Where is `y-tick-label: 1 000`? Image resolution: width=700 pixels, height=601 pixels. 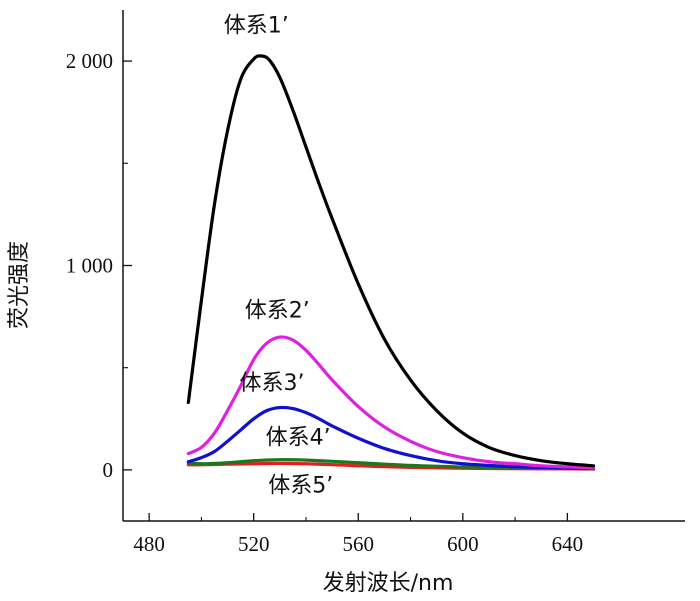 y-tick-label: 1 000 is located at coordinates (89, 266).